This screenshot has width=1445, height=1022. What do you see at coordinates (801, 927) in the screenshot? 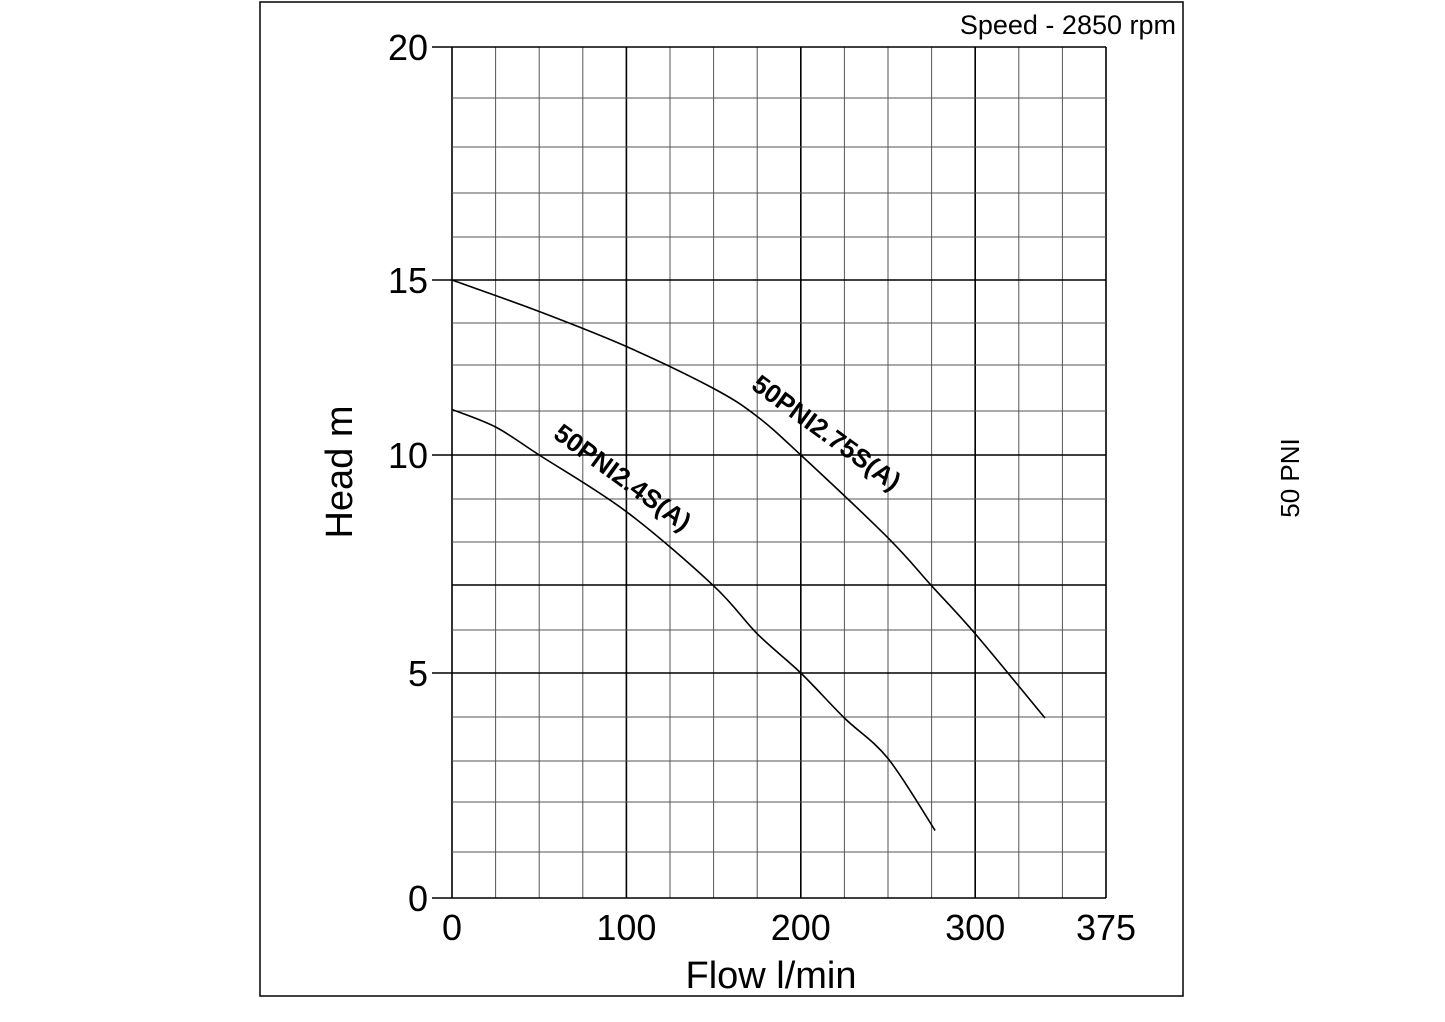
I see `x-tick-label: 200` at bounding box center [801, 927].